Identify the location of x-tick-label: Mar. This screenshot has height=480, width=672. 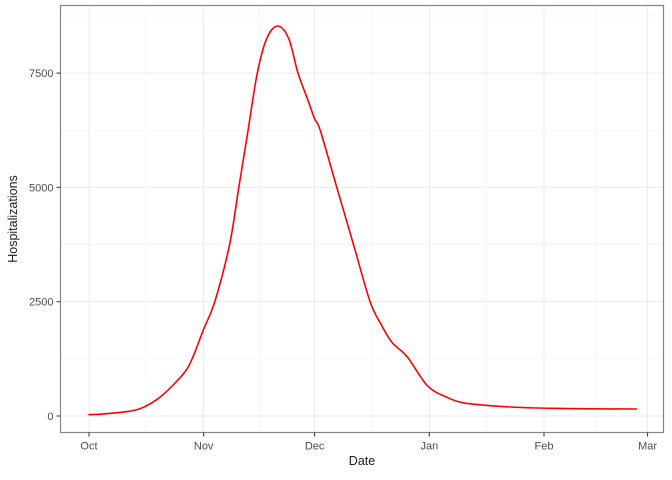
(647, 447).